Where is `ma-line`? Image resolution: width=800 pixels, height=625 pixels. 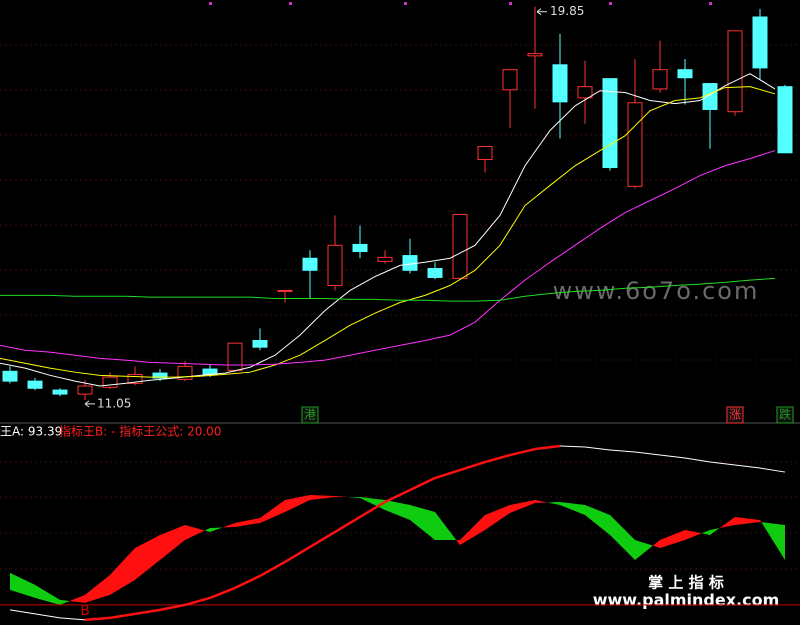
ma-line is located at coordinates (388, 289).